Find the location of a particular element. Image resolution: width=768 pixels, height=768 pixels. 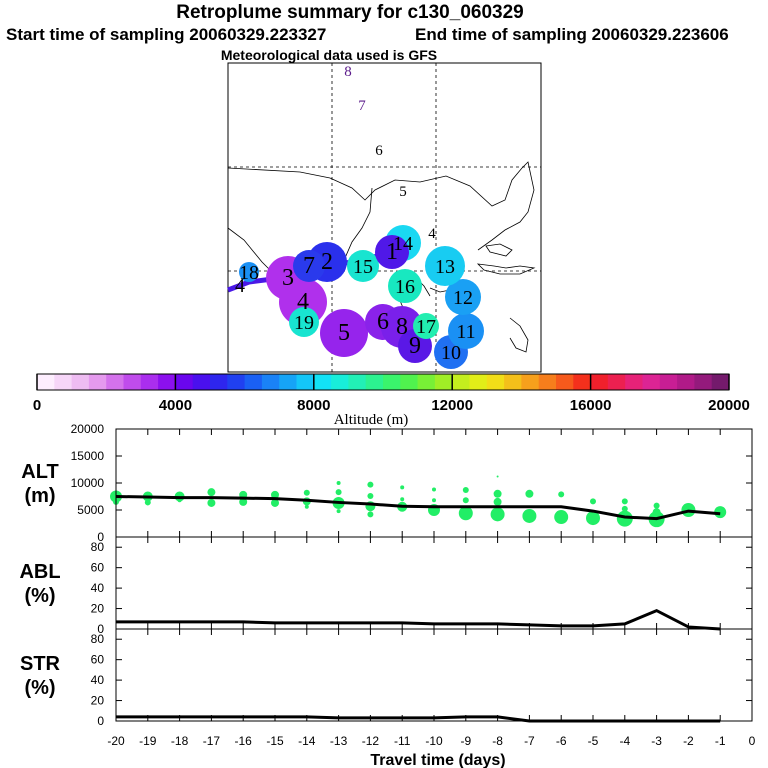

plume-label: 17 is located at coordinates (426, 327).